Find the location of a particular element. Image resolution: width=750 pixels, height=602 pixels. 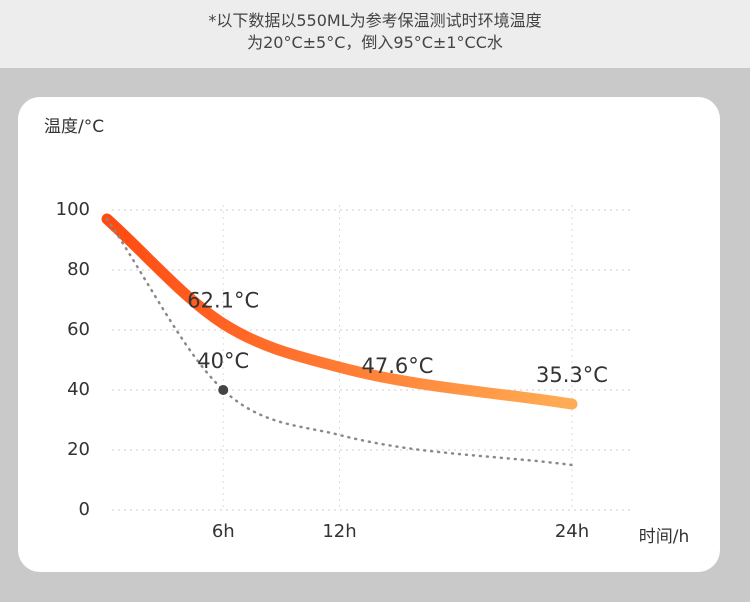

y-tick-label: 60 is located at coordinates (78, 329).